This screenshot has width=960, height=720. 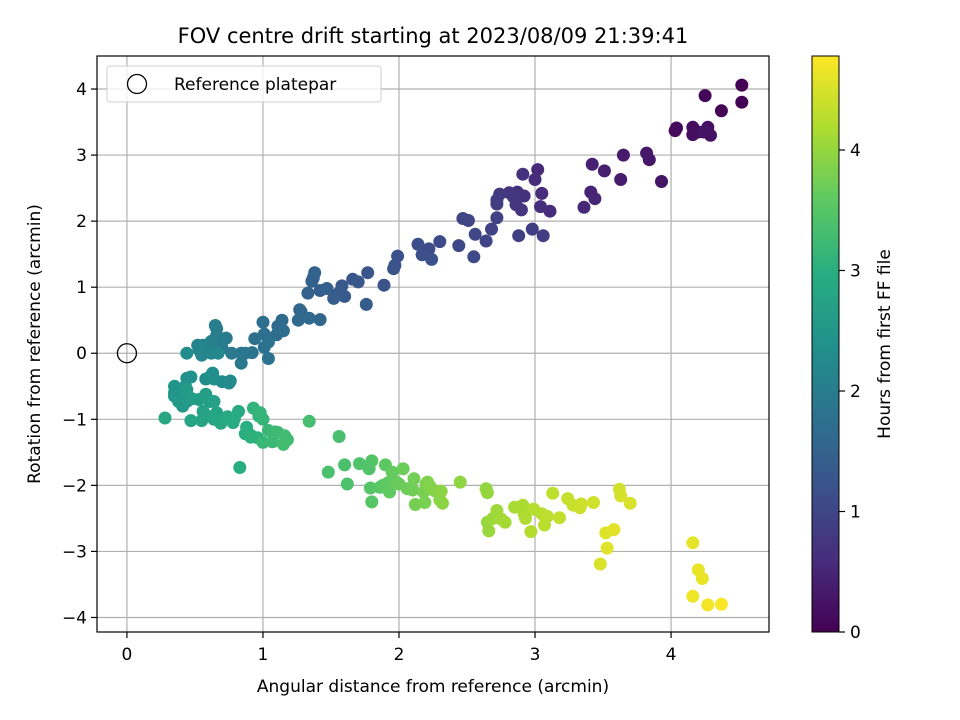 What do you see at coordinates (81, 156) in the screenshot?
I see `y-tick-label: 3` at bounding box center [81, 156].